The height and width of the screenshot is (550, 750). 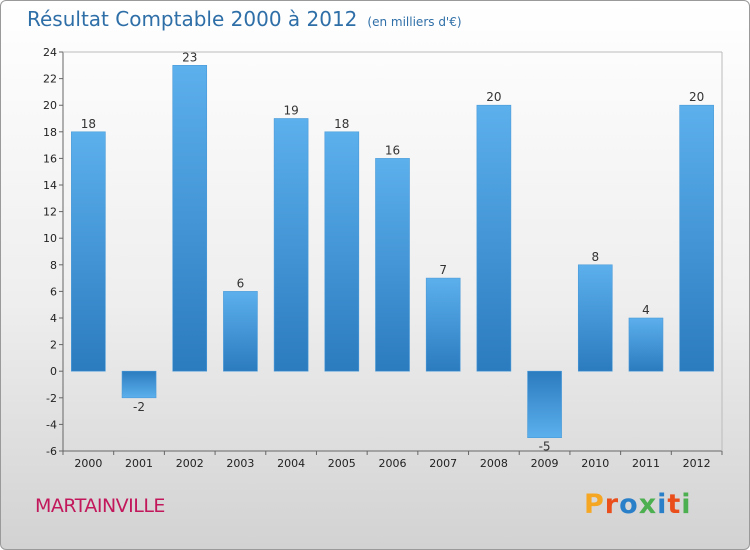 What do you see at coordinates (342, 463) in the screenshot?
I see `x-tick-label: 2005` at bounding box center [342, 463].